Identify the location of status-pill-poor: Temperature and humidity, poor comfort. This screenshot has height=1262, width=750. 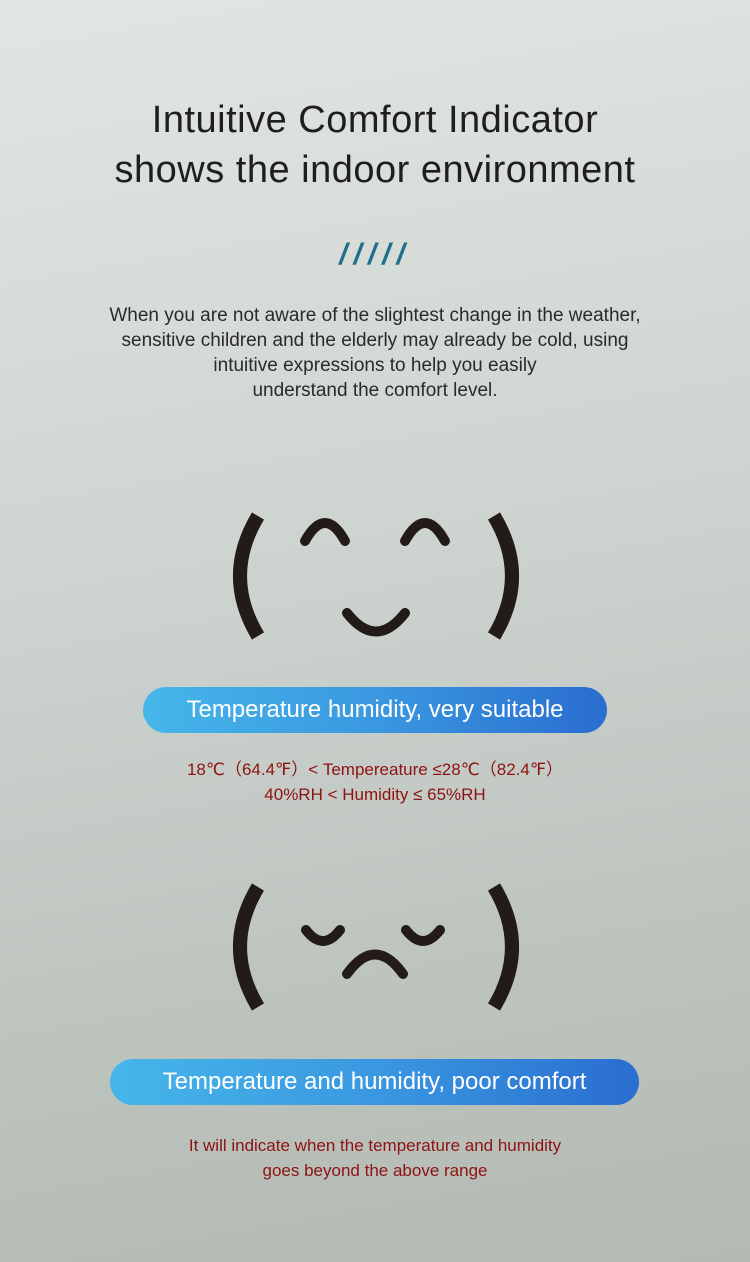
(374, 1082).